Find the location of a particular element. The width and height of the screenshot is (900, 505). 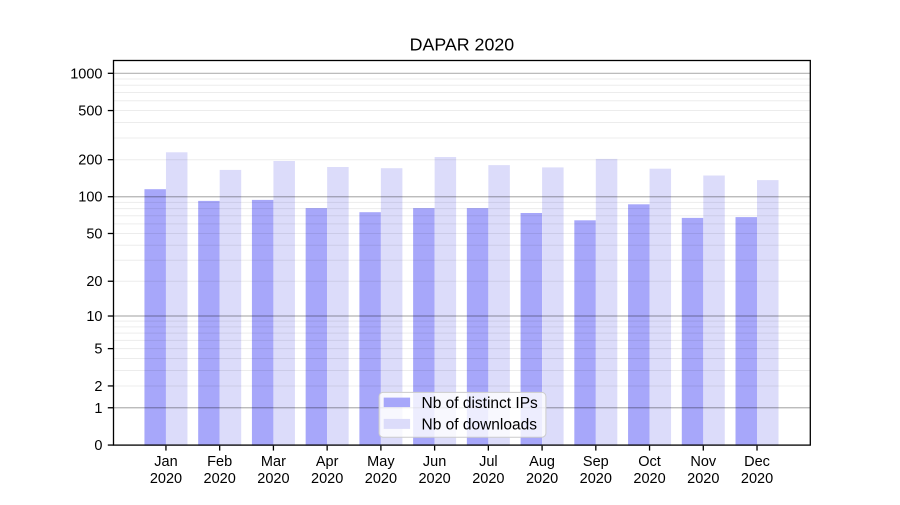

svg-text: 5 is located at coordinates (98, 350).